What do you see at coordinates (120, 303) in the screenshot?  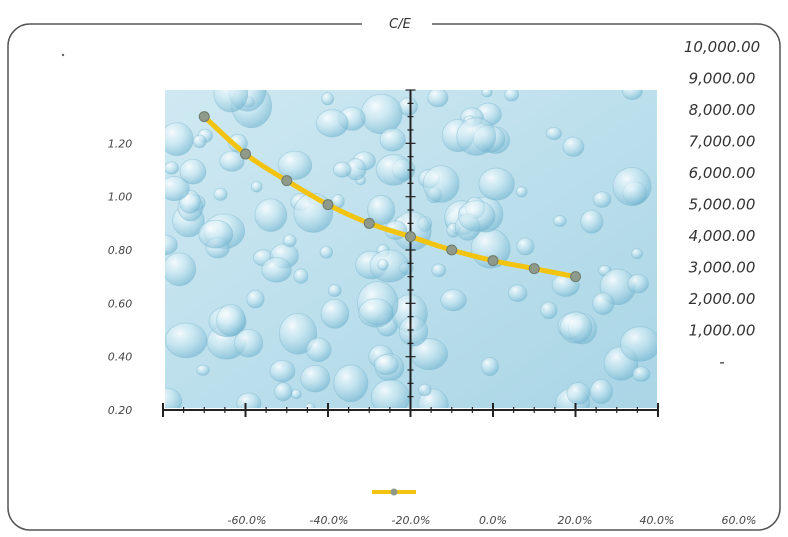 I see `y-tick-label: 0.60` at bounding box center [120, 303].